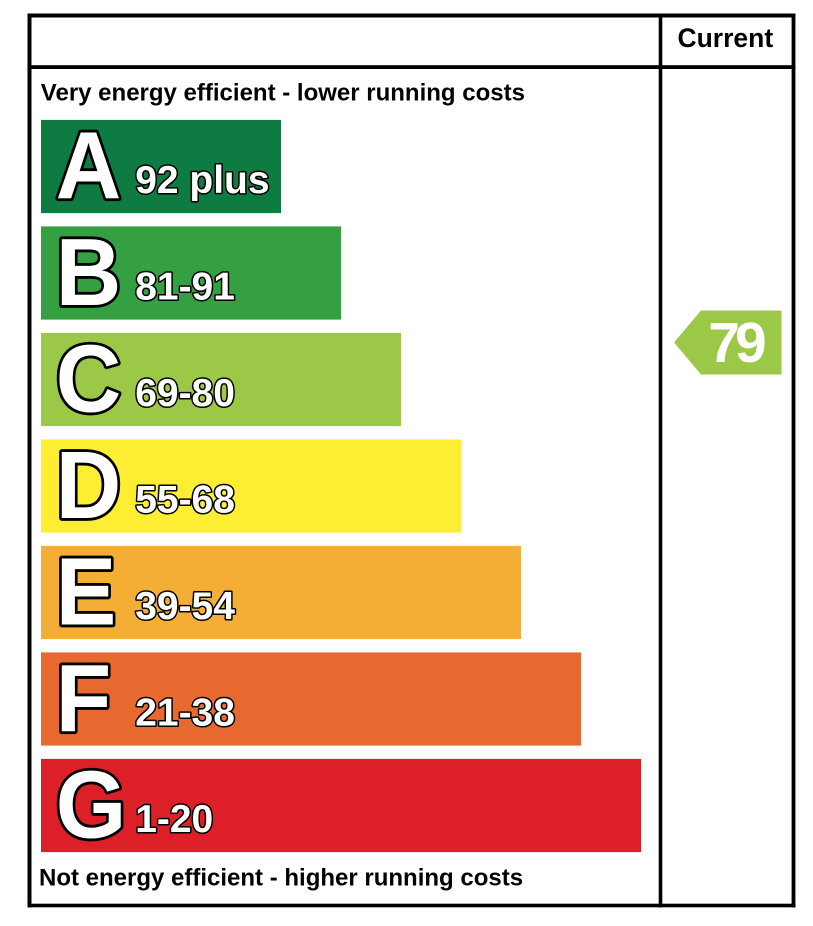 The height and width of the screenshot is (926, 813). Describe the element at coordinates (83, 698) in the screenshot. I see `svg-text: F` at that location.